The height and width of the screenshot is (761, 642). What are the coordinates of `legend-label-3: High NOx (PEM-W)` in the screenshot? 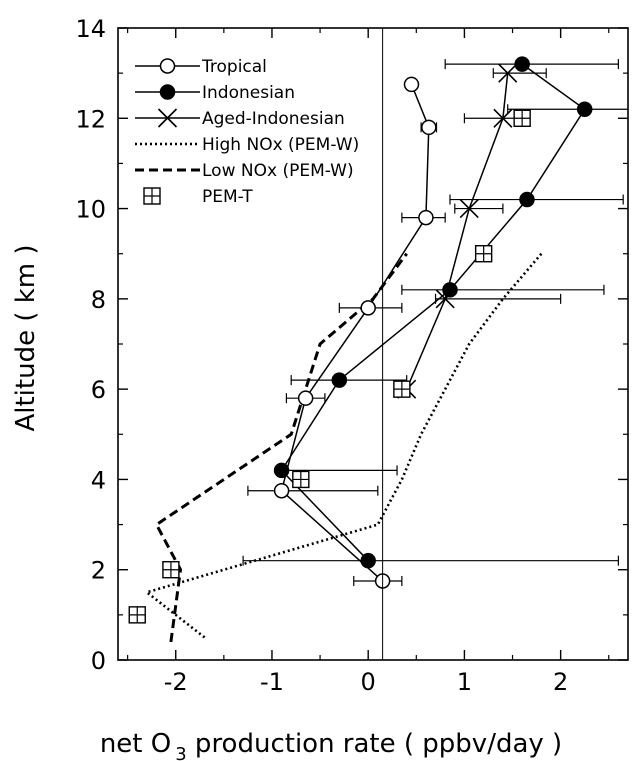 It's located at (280, 145).